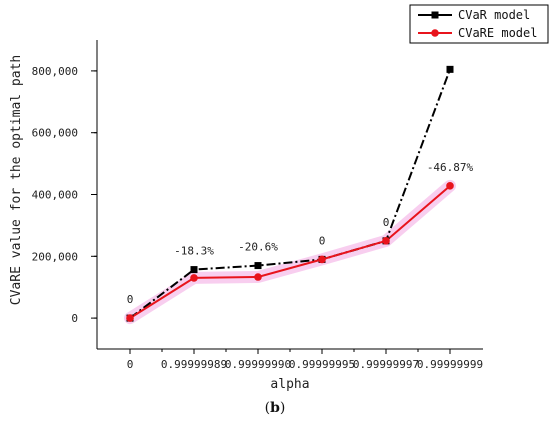 The width and height of the screenshot is (550, 430). I want to click on caption-letter: b, so click(275, 408).